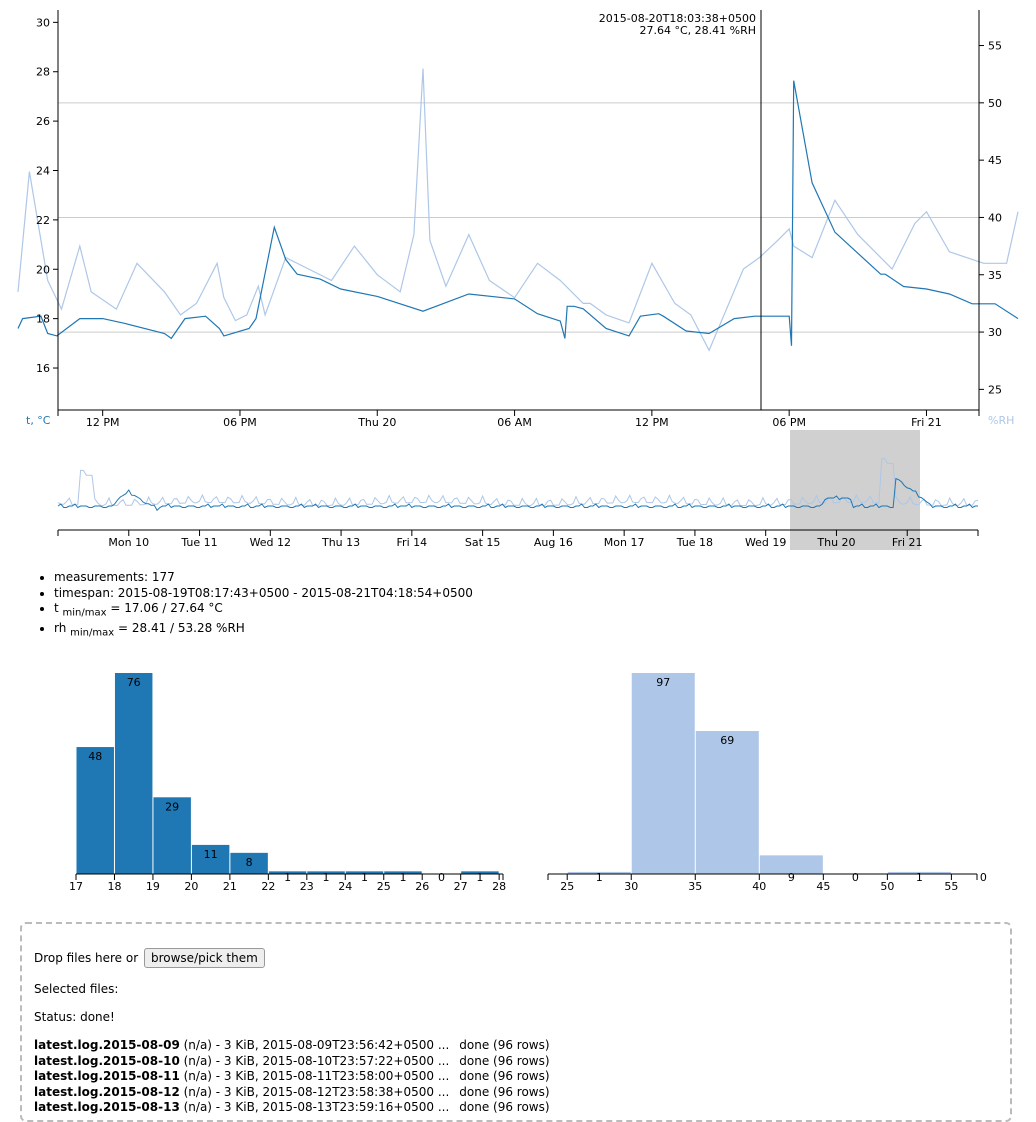  I want to click on histogram-x-tick-label: 26, so click(422, 886).